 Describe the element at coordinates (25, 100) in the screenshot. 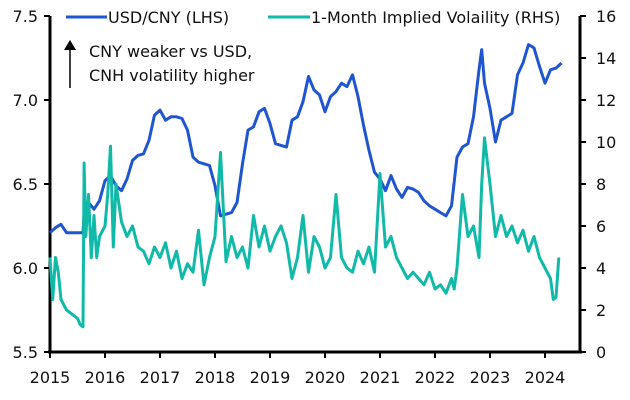

I see `left-tick-label: 7.0` at that location.